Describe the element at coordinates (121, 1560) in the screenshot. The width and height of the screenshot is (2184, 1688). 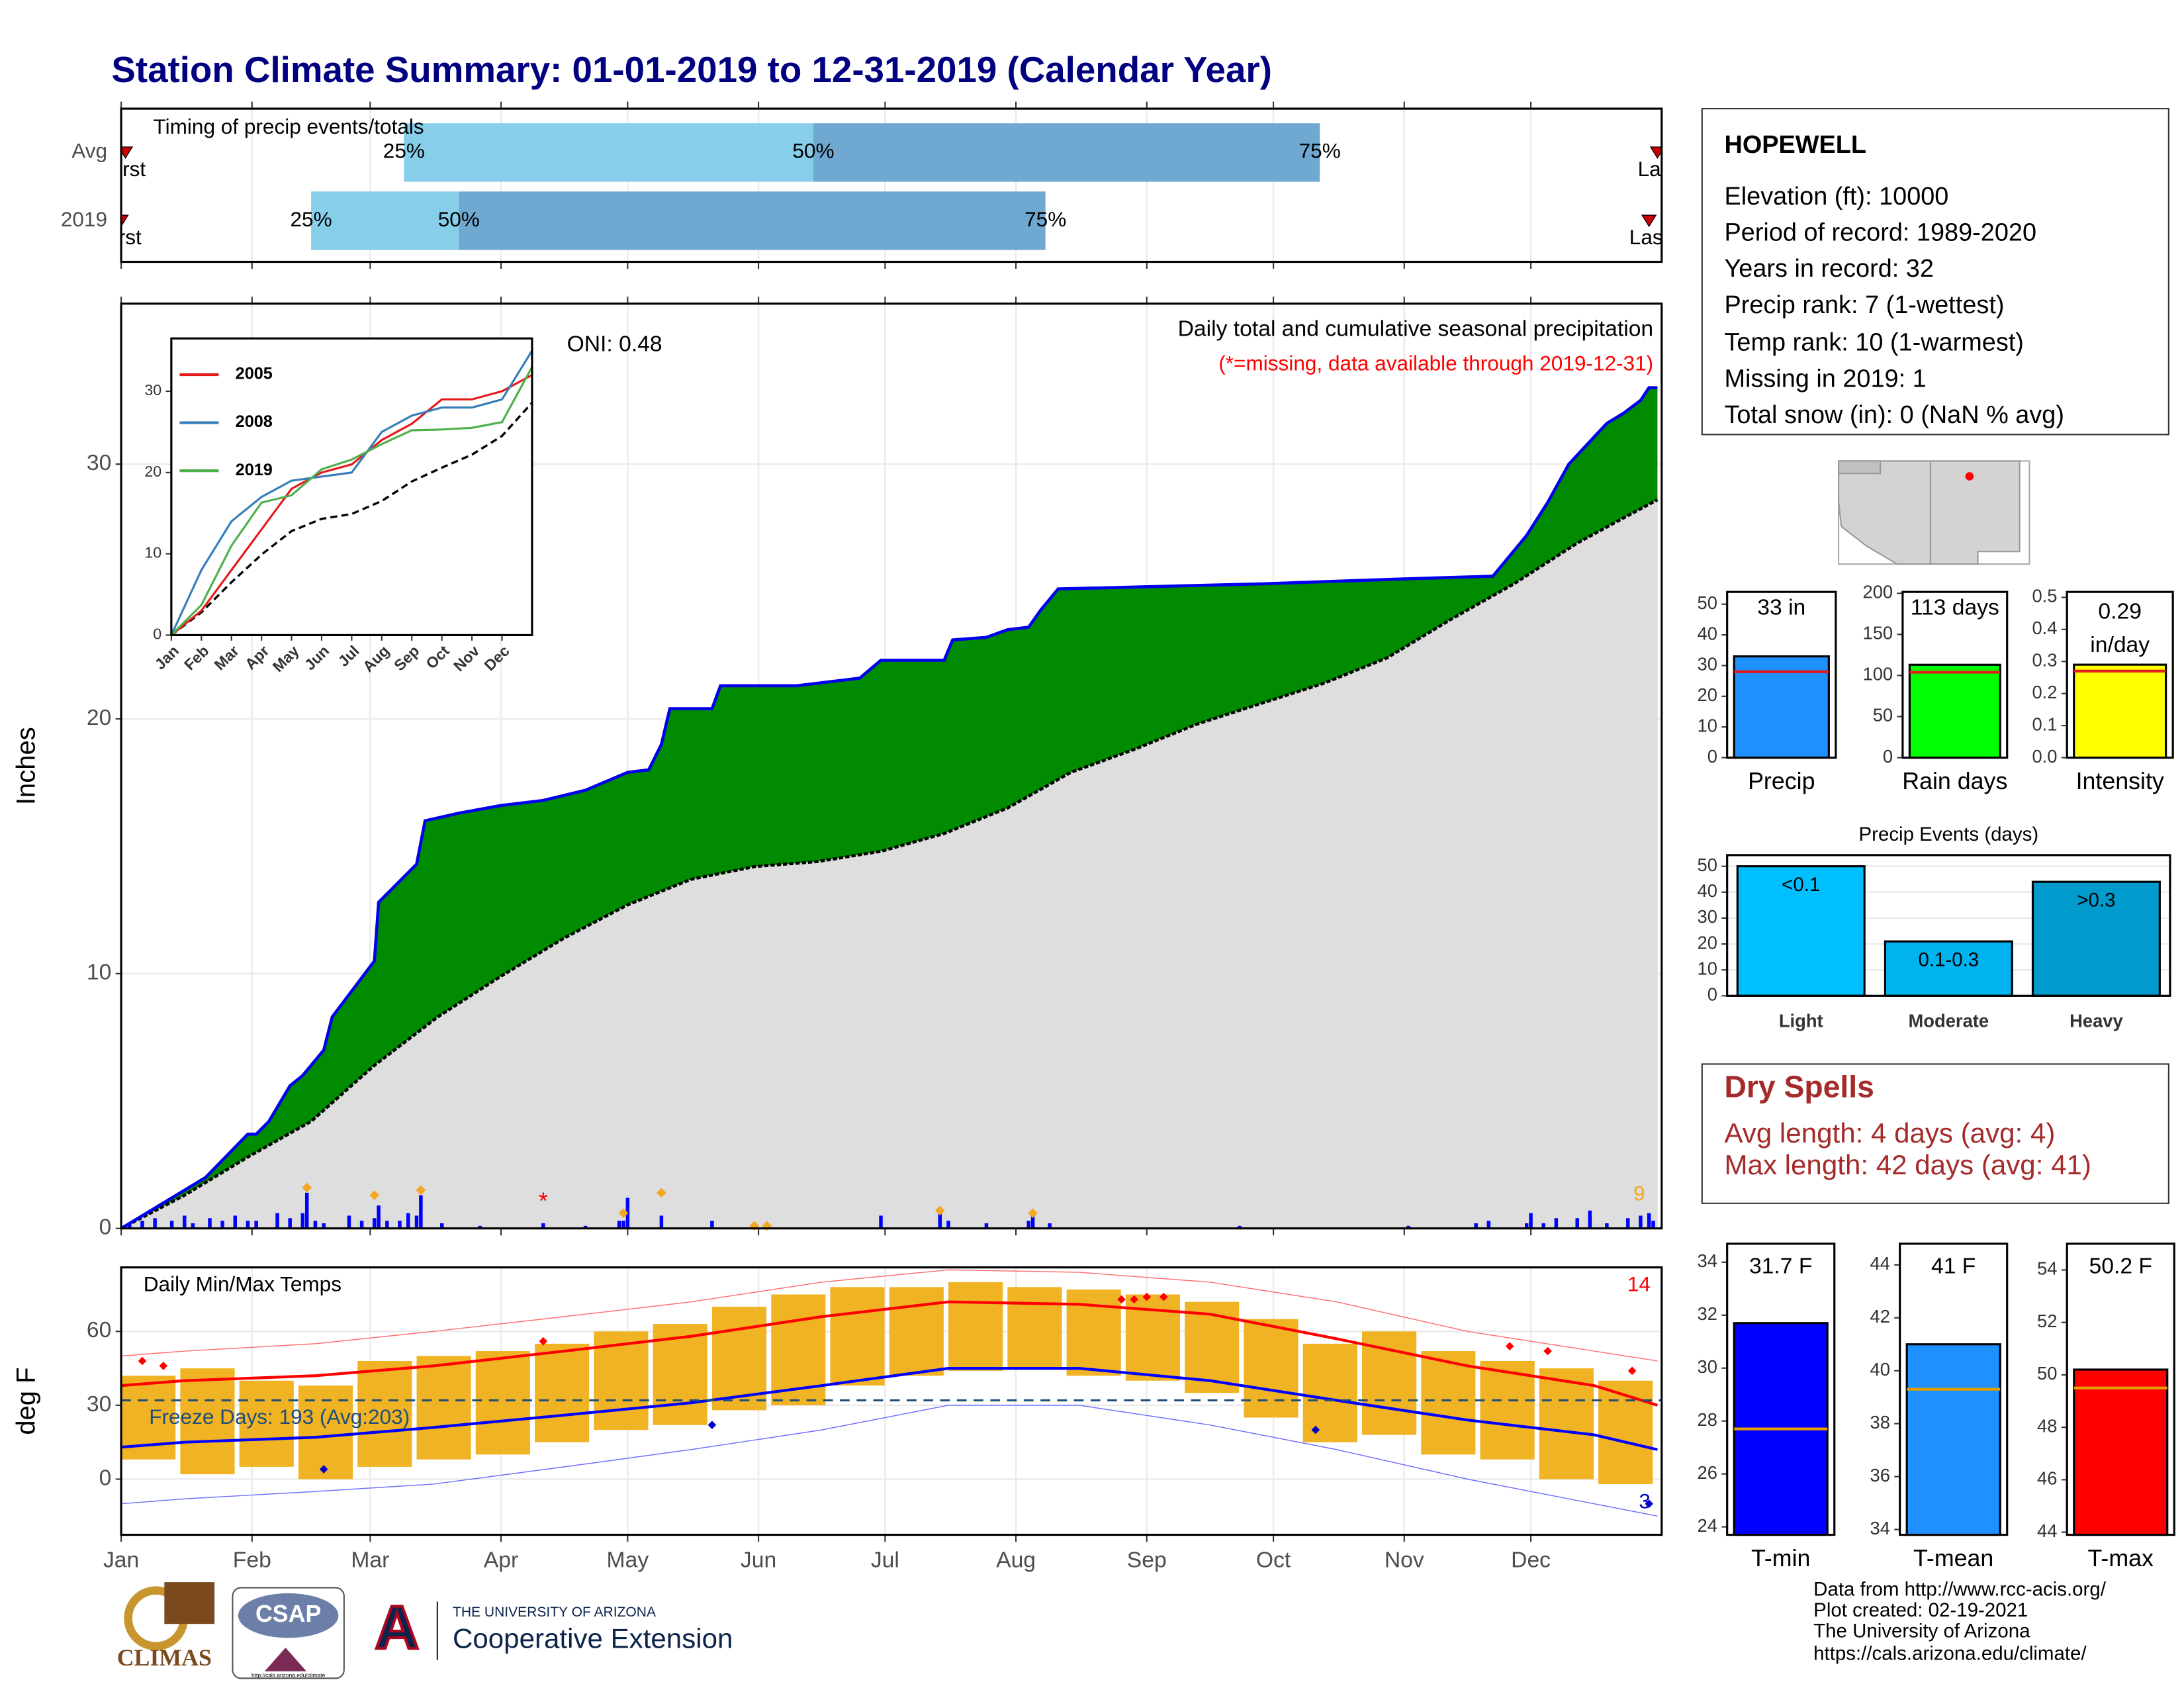
I see `x-tick-label: Jan` at that location.